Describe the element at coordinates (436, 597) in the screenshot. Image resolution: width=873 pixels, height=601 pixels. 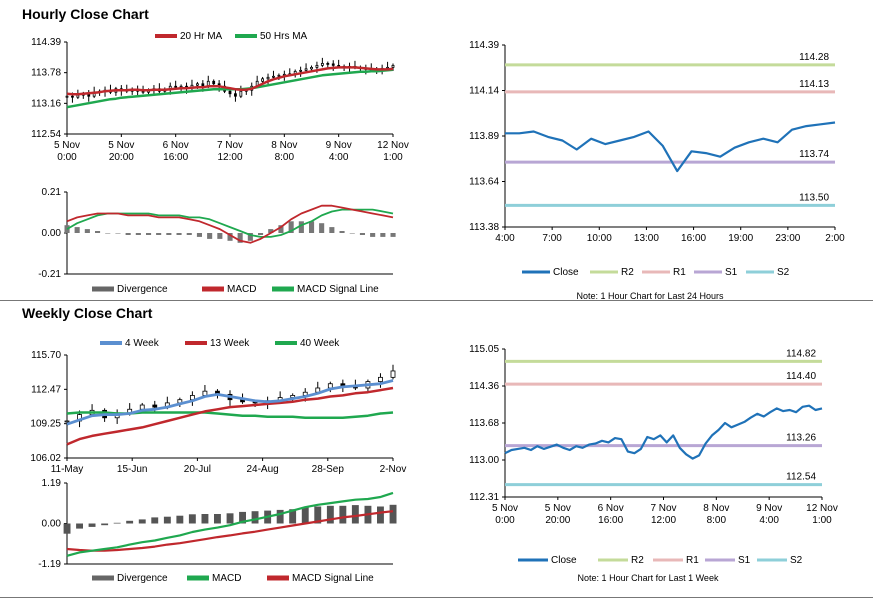
I see `bottom-divider` at that location.